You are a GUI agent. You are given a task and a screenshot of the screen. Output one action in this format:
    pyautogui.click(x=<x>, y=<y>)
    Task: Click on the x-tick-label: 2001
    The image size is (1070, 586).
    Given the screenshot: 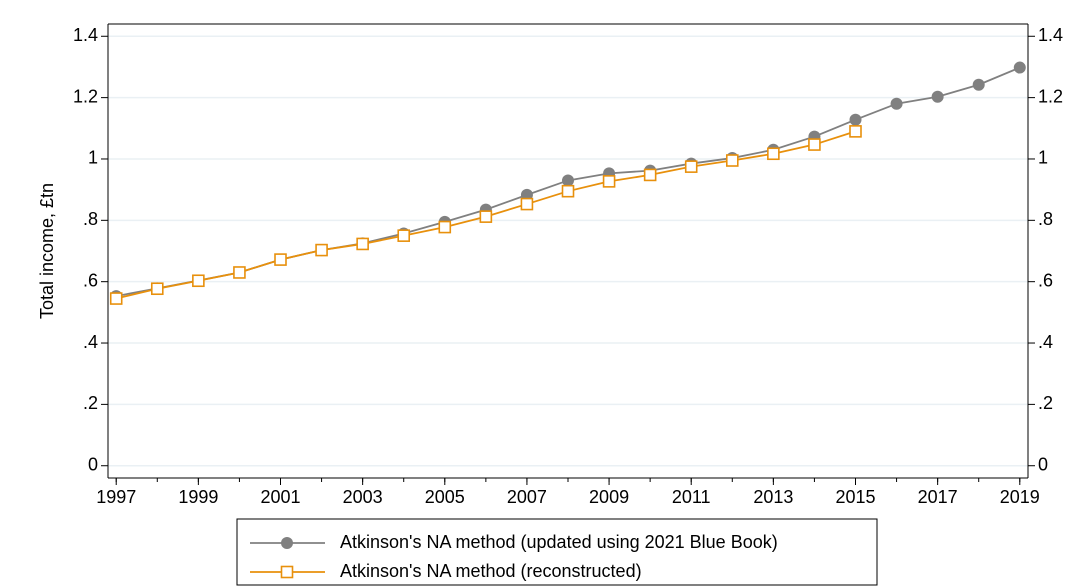 What is the action you would take?
    pyautogui.click(x=280, y=497)
    